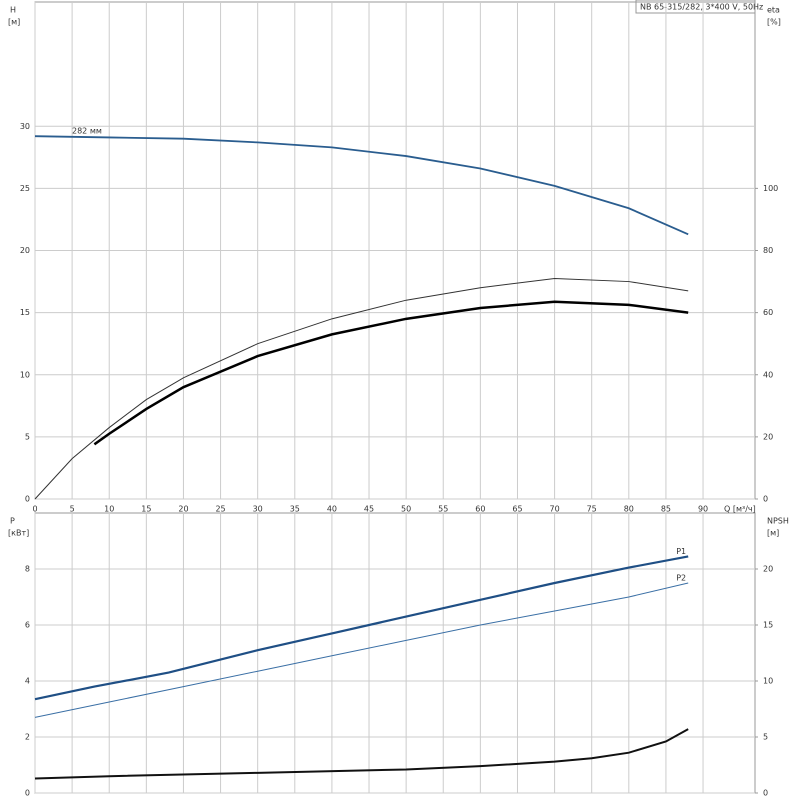 The height and width of the screenshot is (804, 800). I want to click on x-tick-label: 40, so click(332, 509).